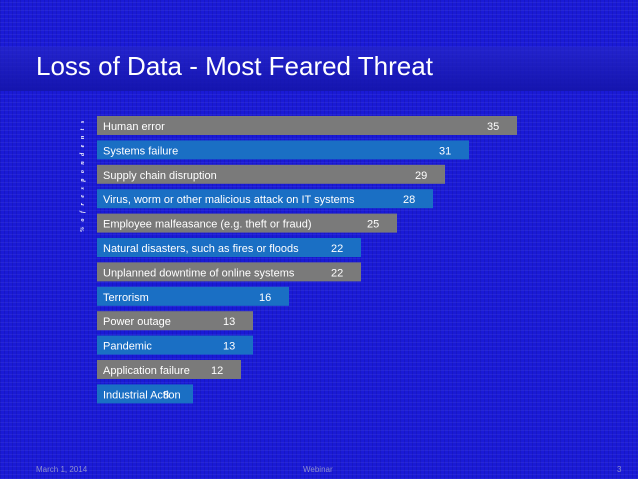 The width and height of the screenshot is (638, 479). Describe the element at coordinates (337, 273) in the screenshot. I see `value-label-7: 22` at that location.